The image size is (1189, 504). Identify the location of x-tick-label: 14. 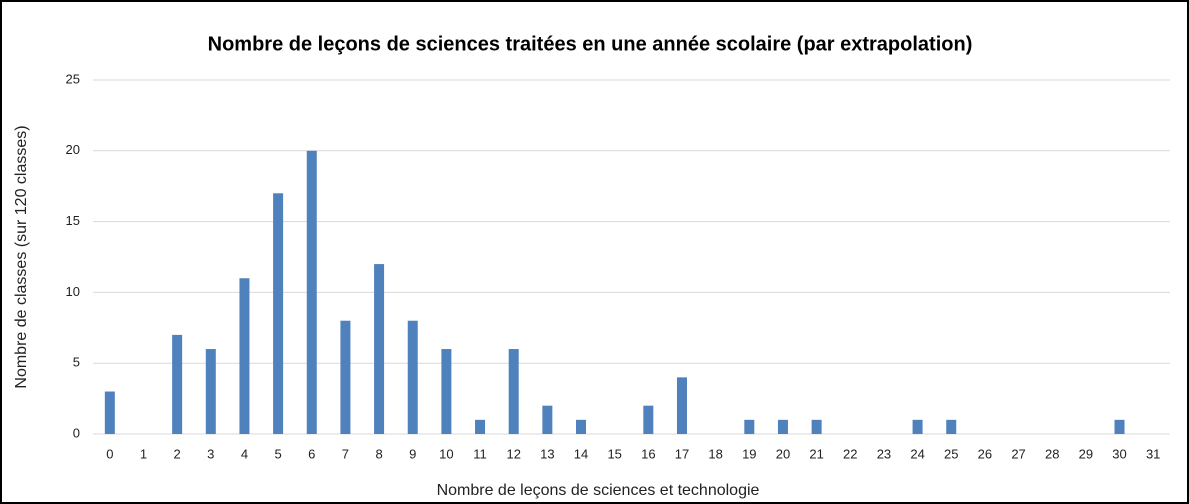
(581, 453).